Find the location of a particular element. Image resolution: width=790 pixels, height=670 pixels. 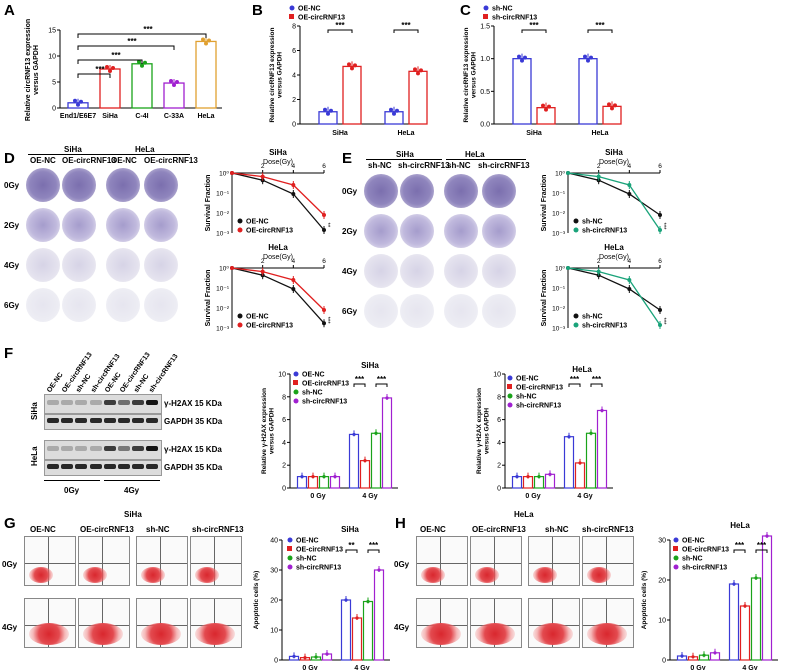

panel-e-col-3: sh-NC is located at coordinates (459, 165).